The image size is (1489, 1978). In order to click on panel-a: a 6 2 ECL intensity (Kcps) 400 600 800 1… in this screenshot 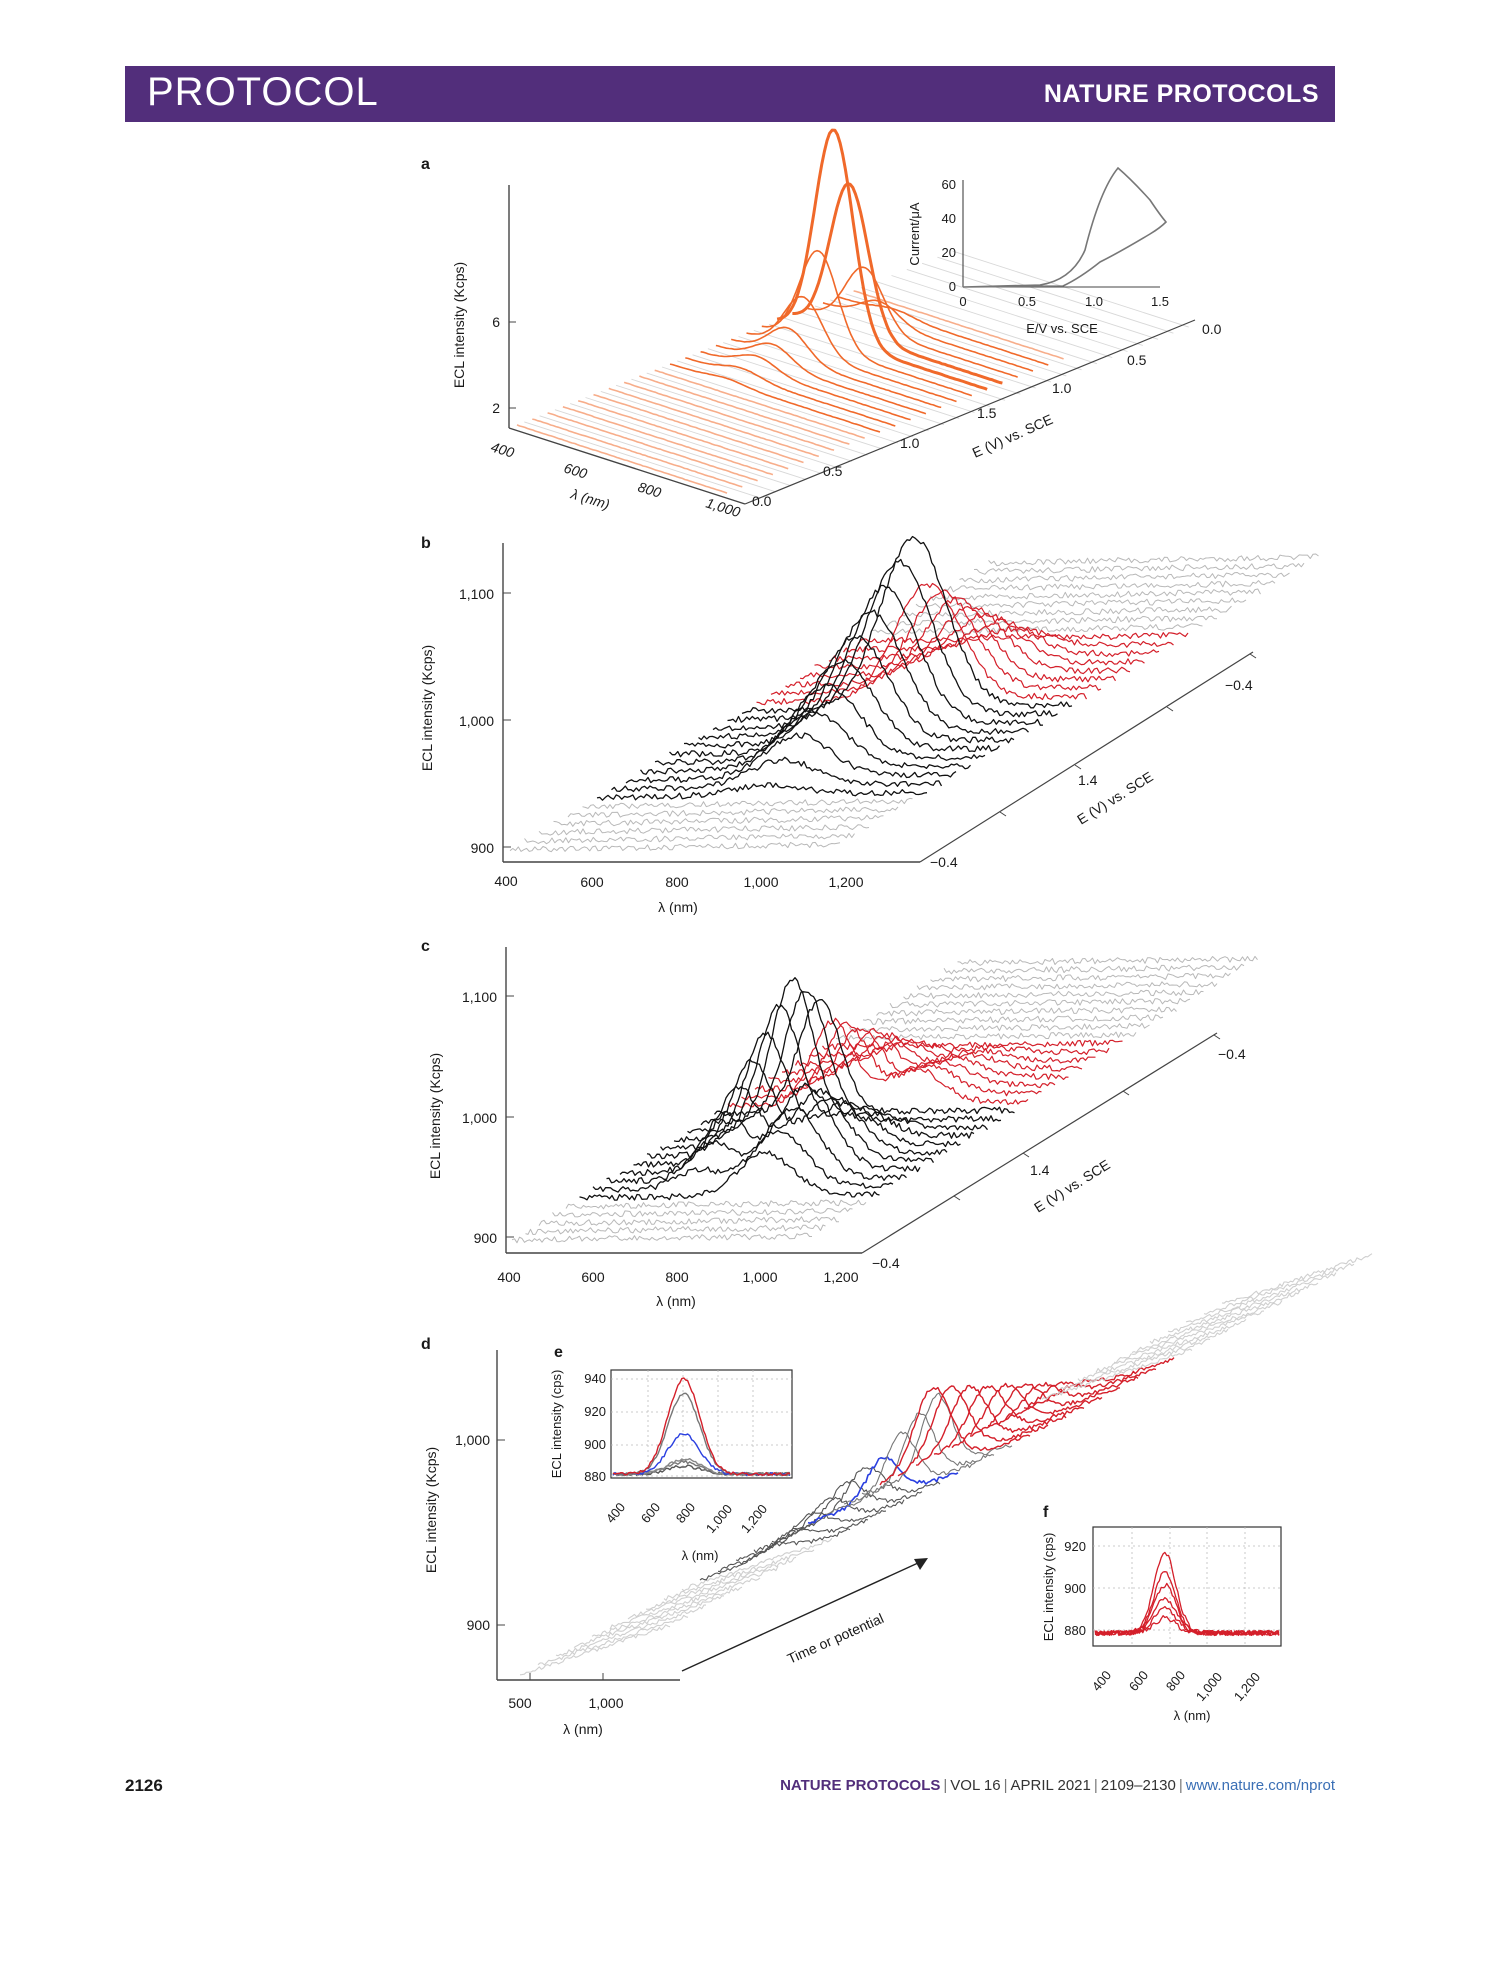, I will do `click(821, 324)`.